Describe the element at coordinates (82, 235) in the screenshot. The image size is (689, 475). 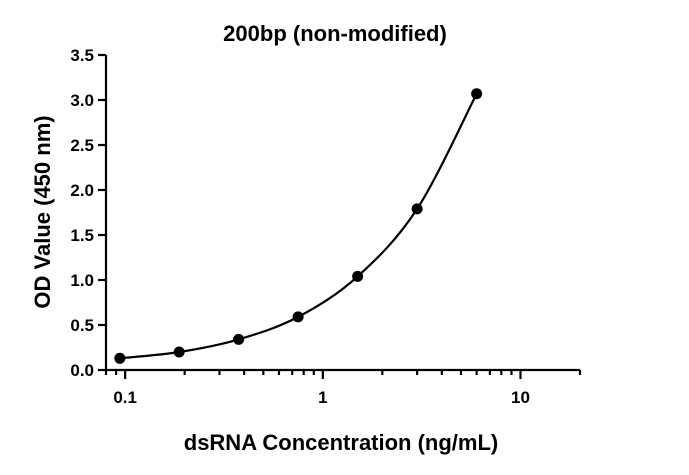
I see `y-tick-label: 1.5` at that location.